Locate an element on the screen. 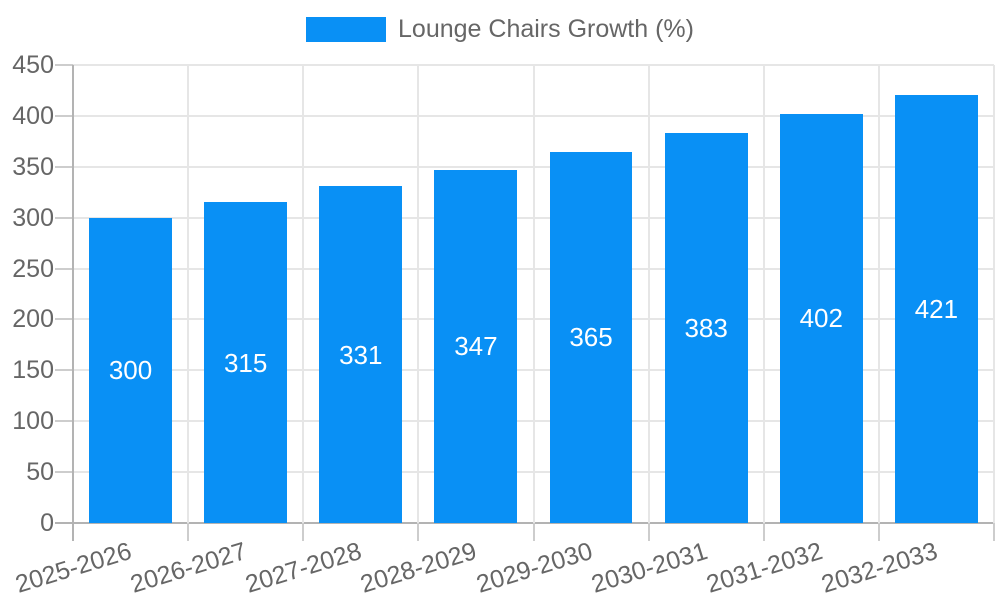 The height and width of the screenshot is (600, 1000). bar-value-label: 331 is located at coordinates (361, 354).